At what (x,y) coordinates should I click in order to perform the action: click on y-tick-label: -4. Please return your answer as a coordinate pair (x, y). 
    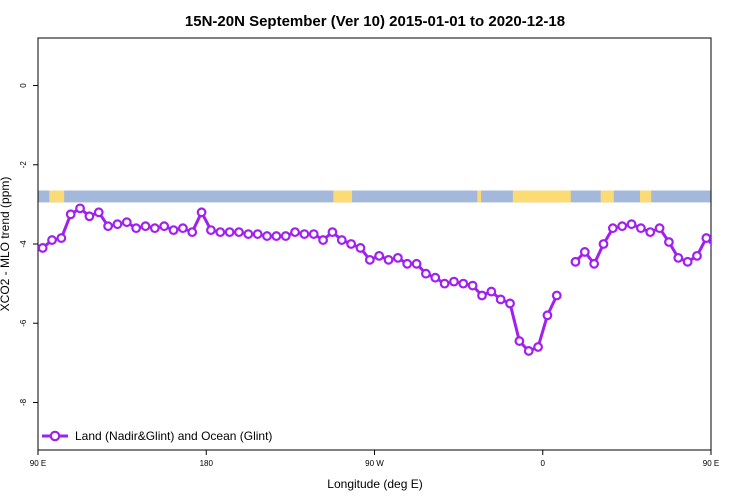
    Looking at the image, I should click on (23, 244).